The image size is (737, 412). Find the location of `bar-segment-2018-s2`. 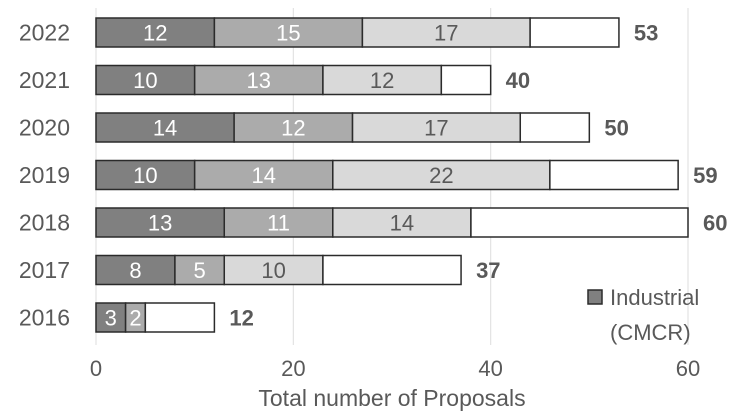

bar-segment-2018-s2 is located at coordinates (278, 222).